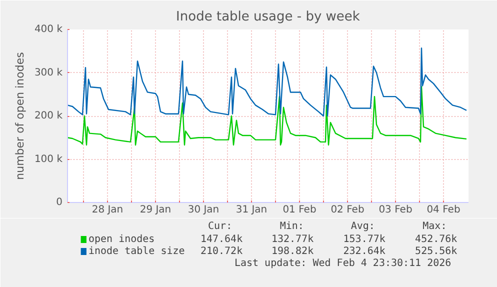 The width and height of the screenshot is (497, 287). Describe the element at coordinates (292, 239) in the screenshot. I see `text: 132.77k` at that location.